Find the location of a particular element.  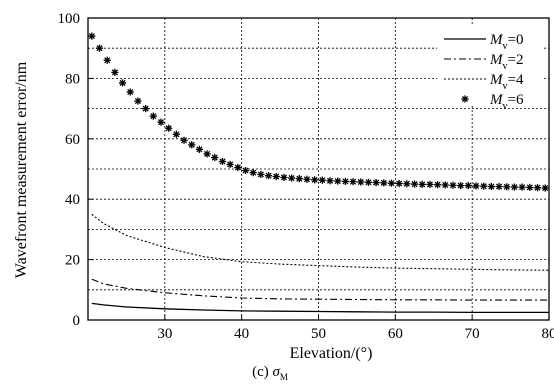

x-axis-label: Elevation/(°) is located at coordinates (331, 353).